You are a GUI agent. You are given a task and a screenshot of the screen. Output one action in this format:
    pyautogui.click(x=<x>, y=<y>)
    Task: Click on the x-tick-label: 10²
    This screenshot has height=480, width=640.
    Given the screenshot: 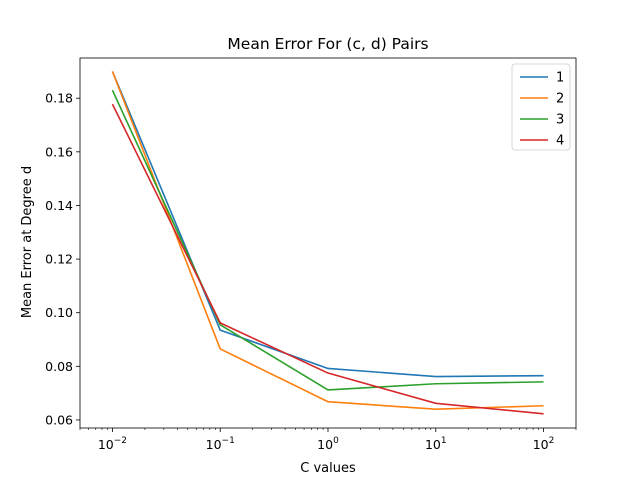 What is the action you would take?
    pyautogui.click(x=544, y=444)
    